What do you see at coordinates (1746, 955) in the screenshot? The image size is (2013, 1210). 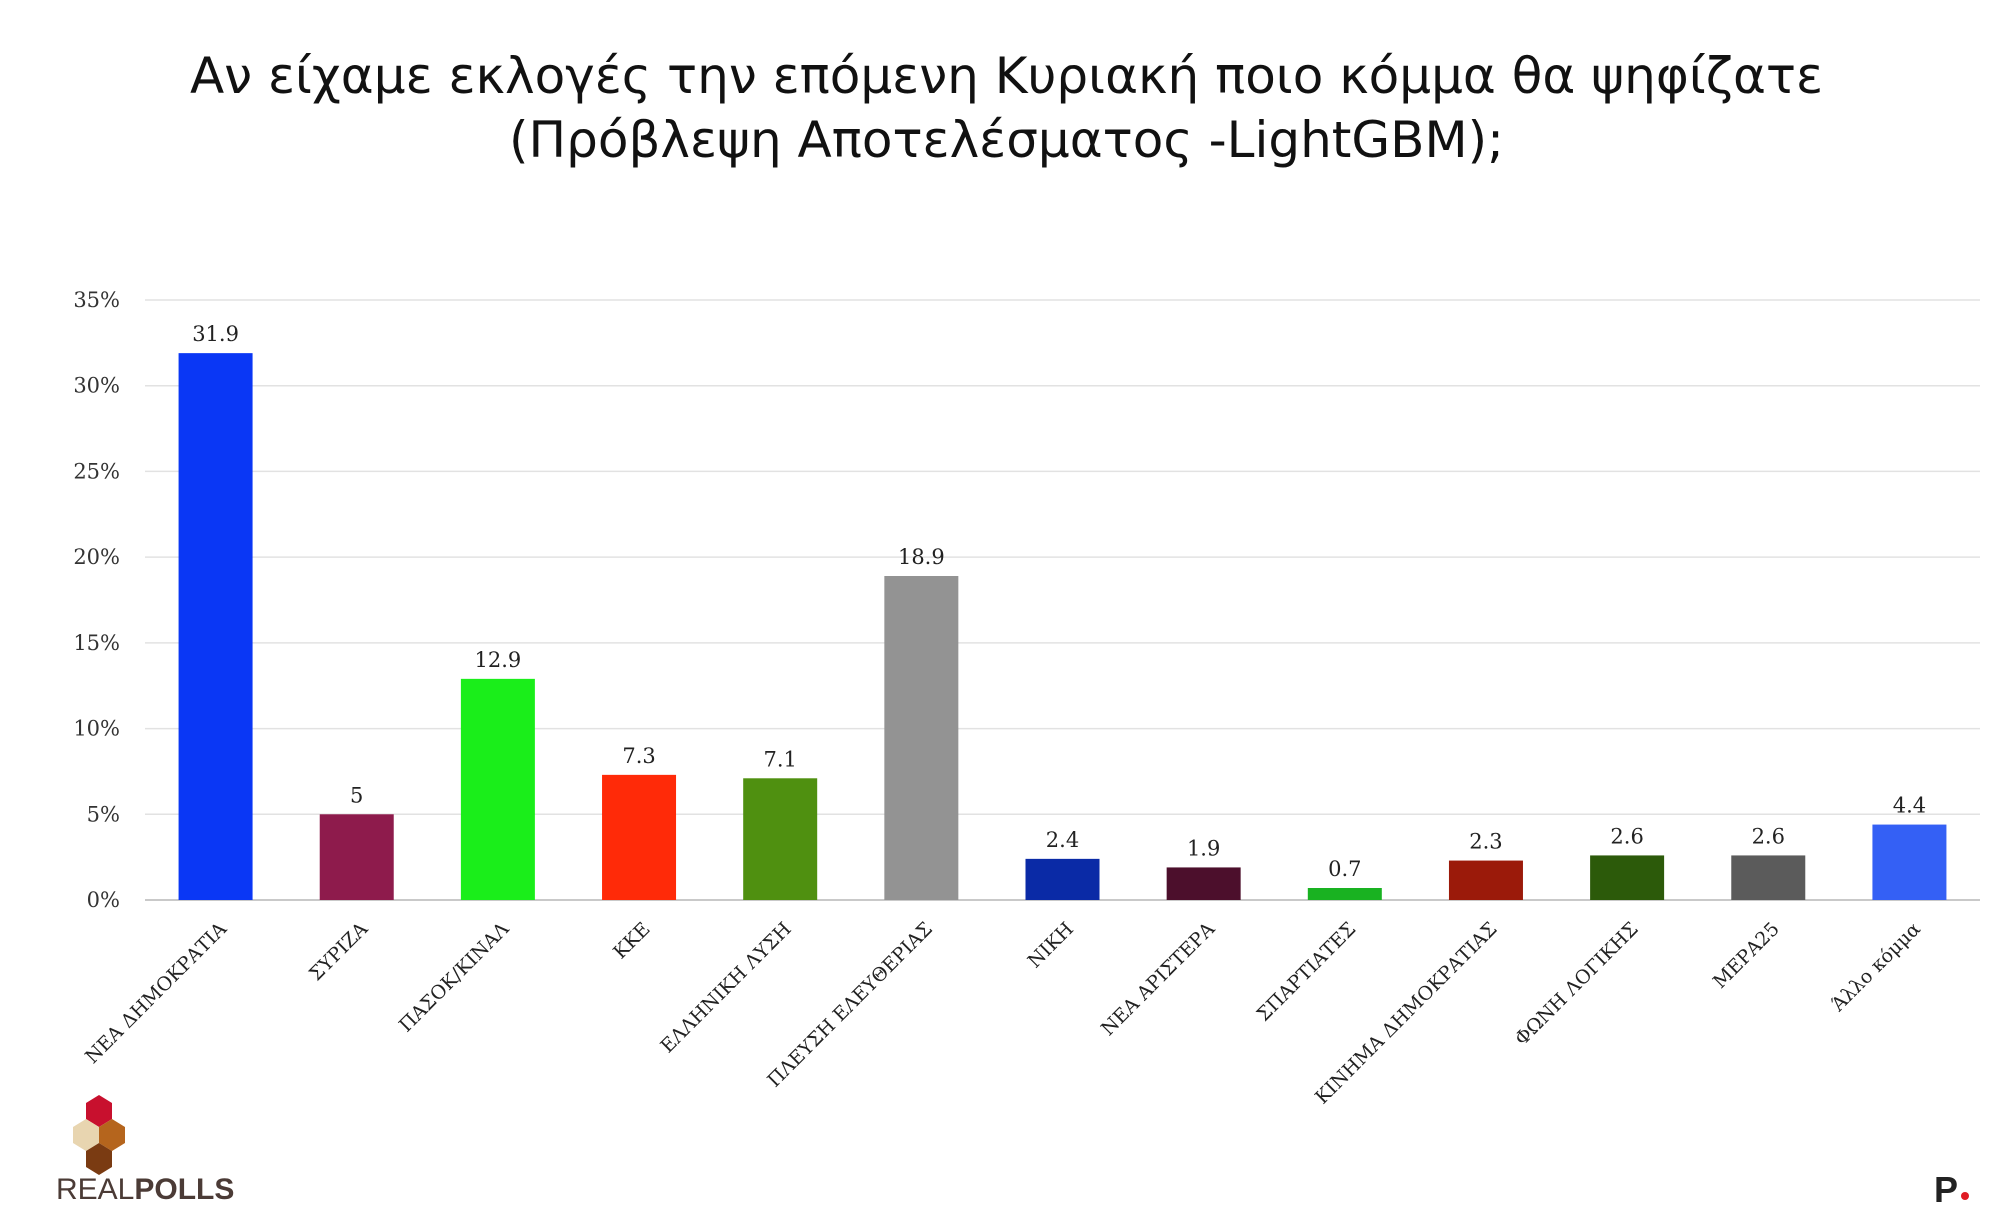 I see `category-label: ΜΕΡΑ25` at bounding box center [1746, 955].